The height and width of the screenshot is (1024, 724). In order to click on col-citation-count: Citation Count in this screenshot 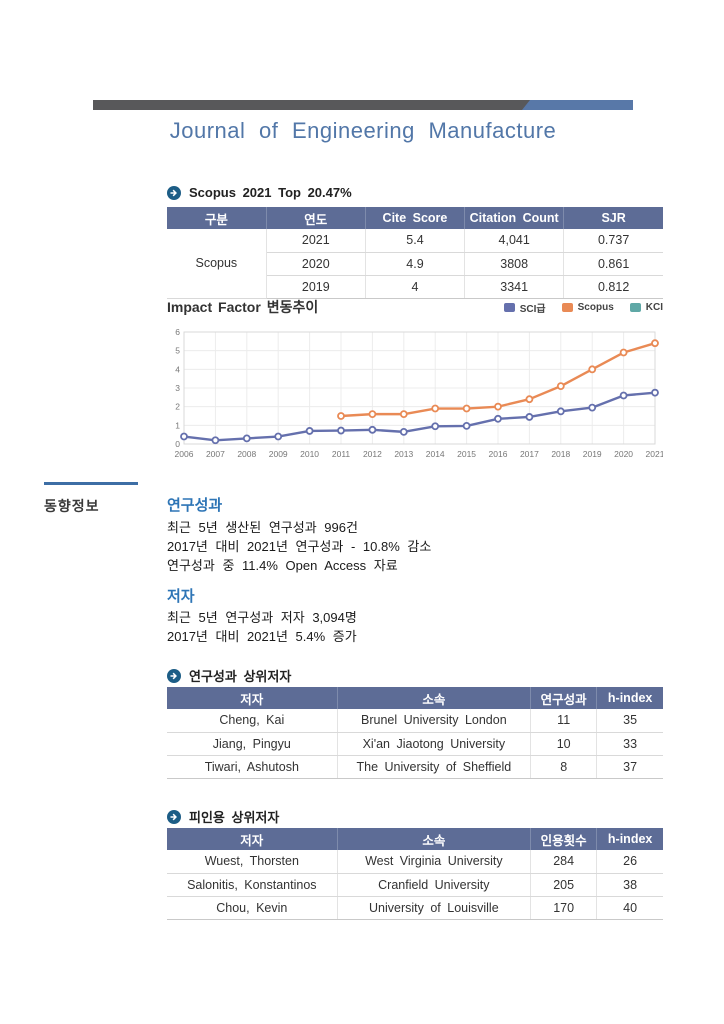, I will do `click(514, 218)`.